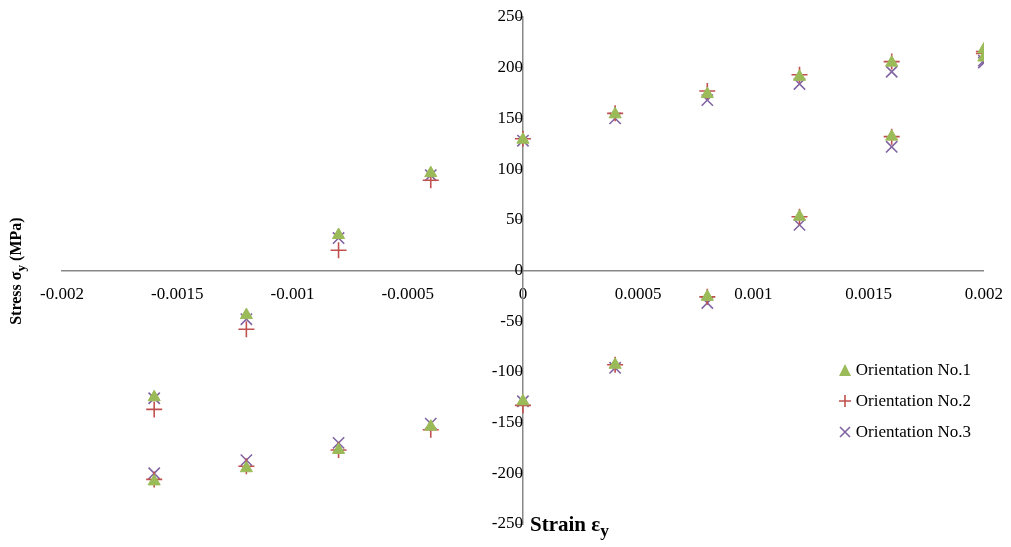  Describe the element at coordinates (510, 16) in the screenshot. I see `y-tick-label: 250` at that location.